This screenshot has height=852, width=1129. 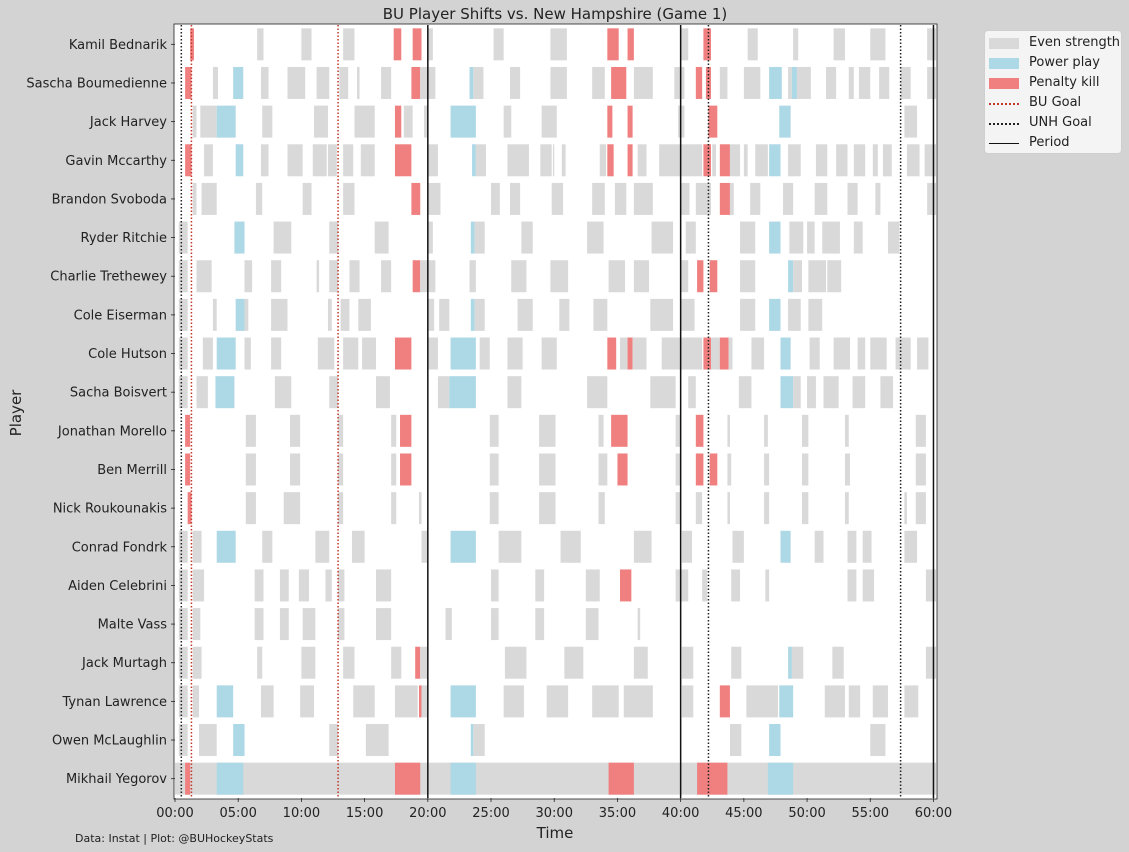 I want to click on player-label-brandon-svoboda: Brandon Svoboda, so click(x=109, y=199).